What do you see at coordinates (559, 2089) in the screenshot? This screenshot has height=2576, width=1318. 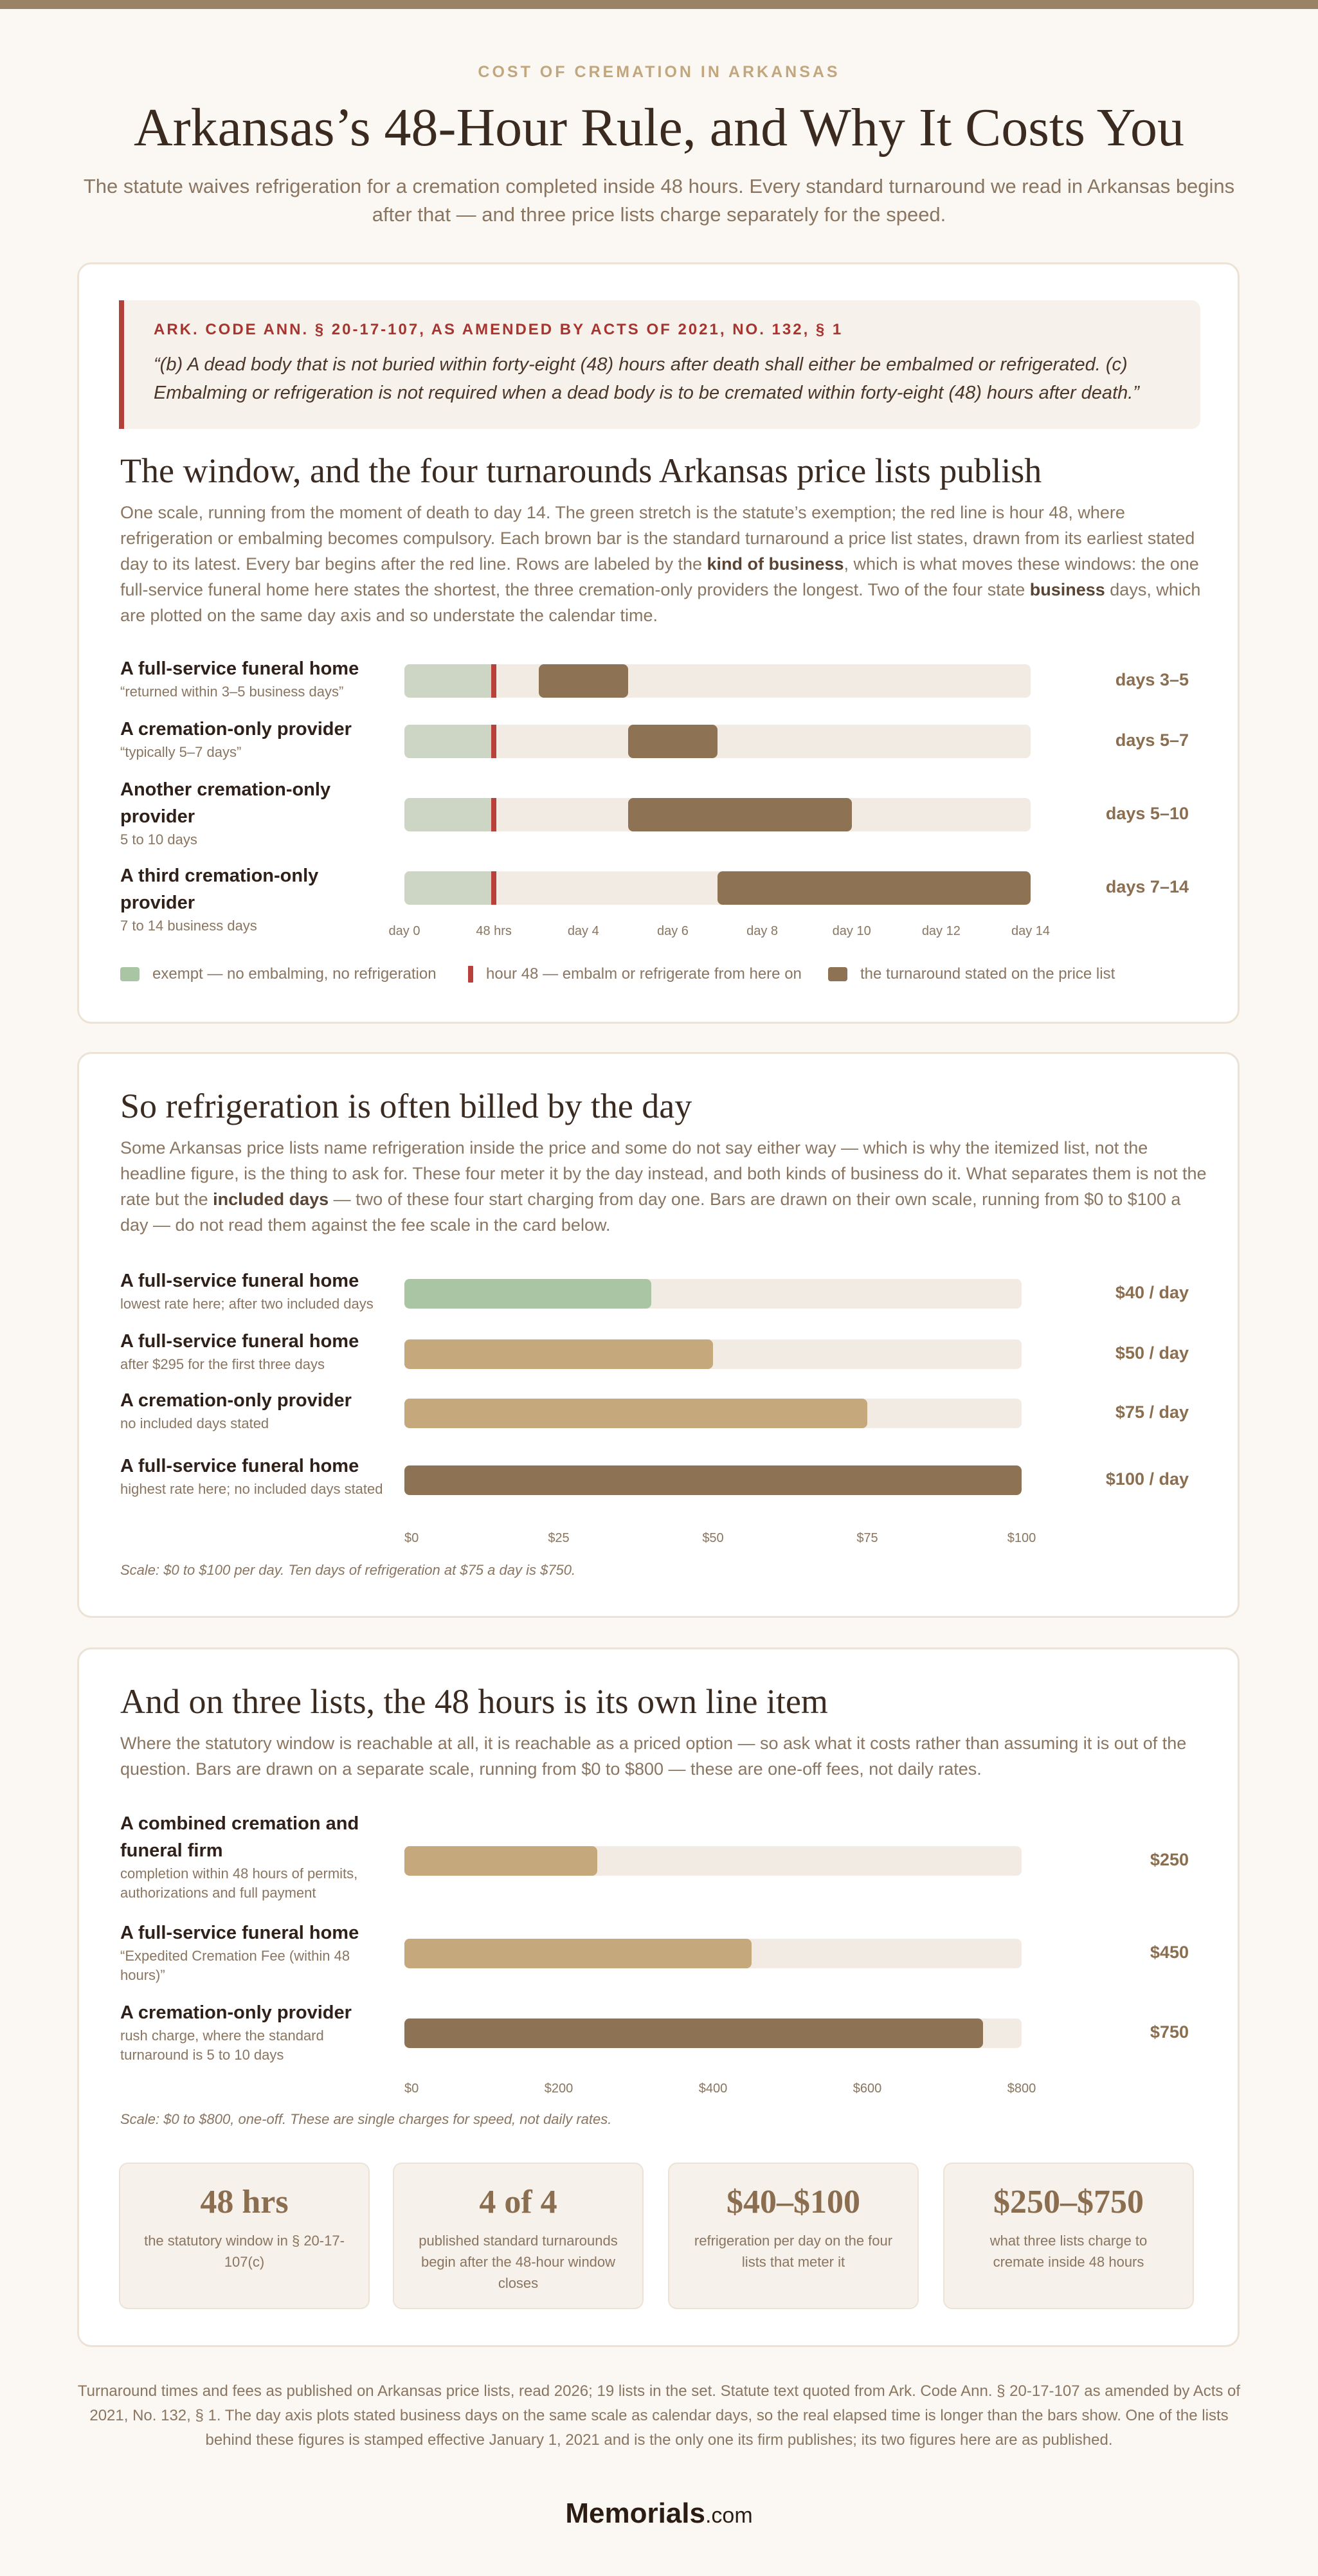 I see `x-tick-label: $200` at bounding box center [559, 2089].